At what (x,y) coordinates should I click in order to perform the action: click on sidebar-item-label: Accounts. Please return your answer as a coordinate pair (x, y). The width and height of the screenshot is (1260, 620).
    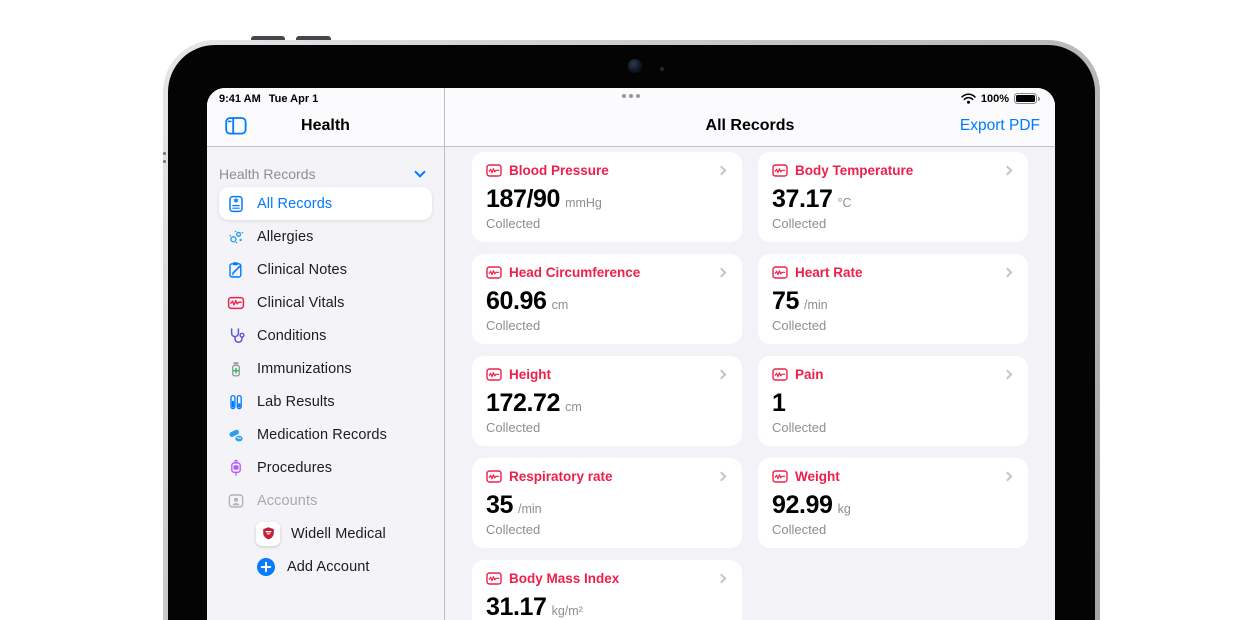
    Looking at the image, I should click on (287, 500).